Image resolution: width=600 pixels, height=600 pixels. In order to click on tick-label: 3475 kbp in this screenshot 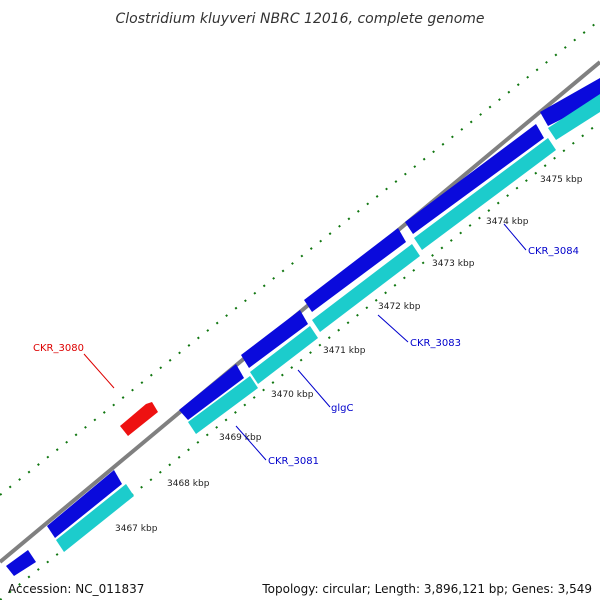, I will do `click(561, 180)`.